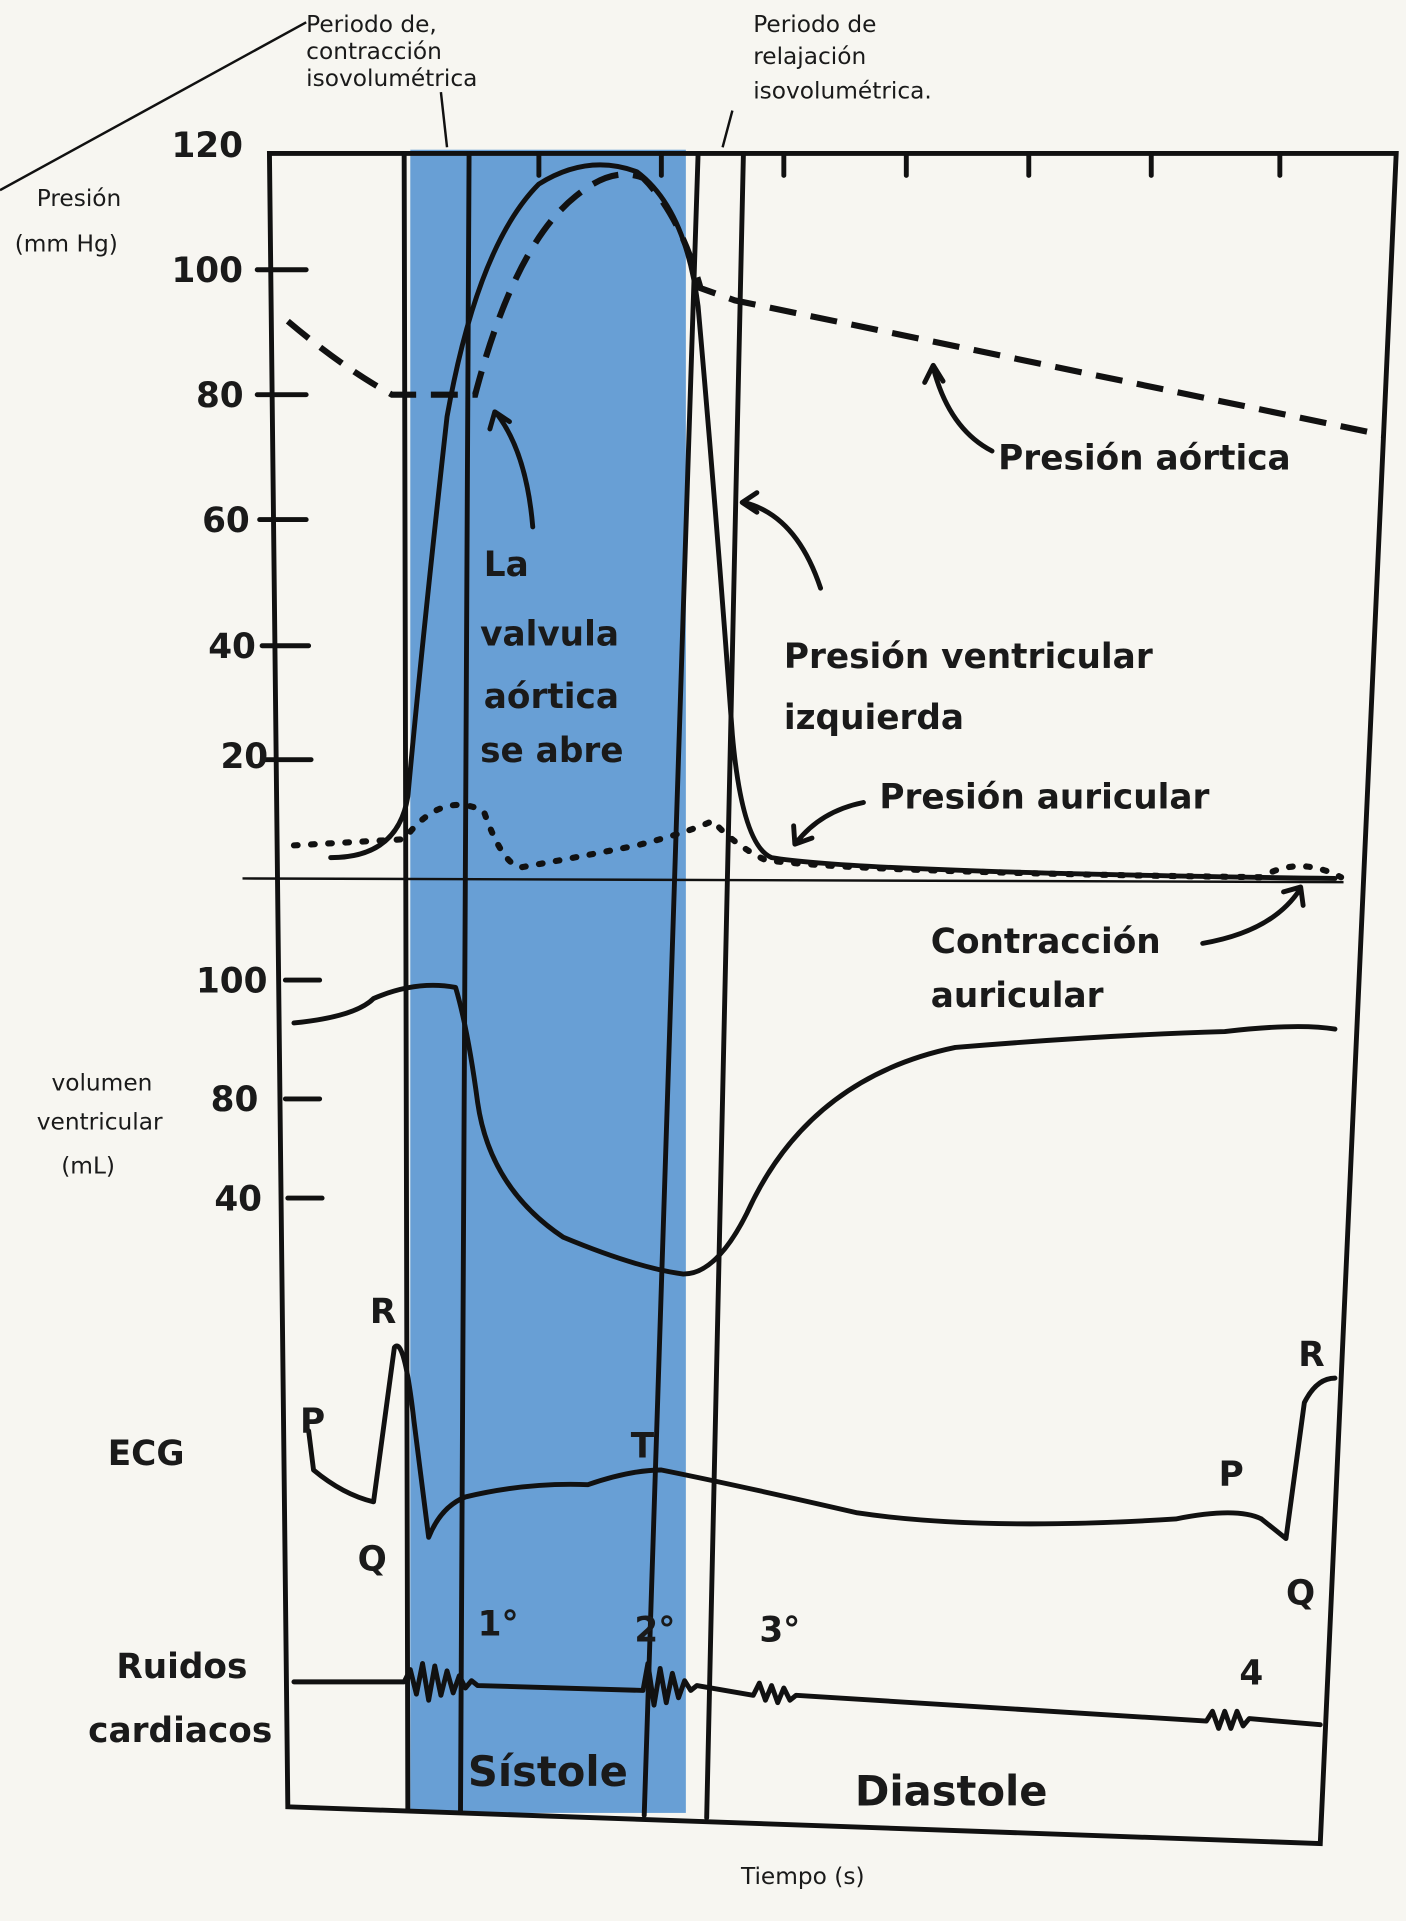 The image size is (1406, 1921). What do you see at coordinates (817, 841) in the screenshot?
I see `atrial-pressure-curve` at bounding box center [817, 841].